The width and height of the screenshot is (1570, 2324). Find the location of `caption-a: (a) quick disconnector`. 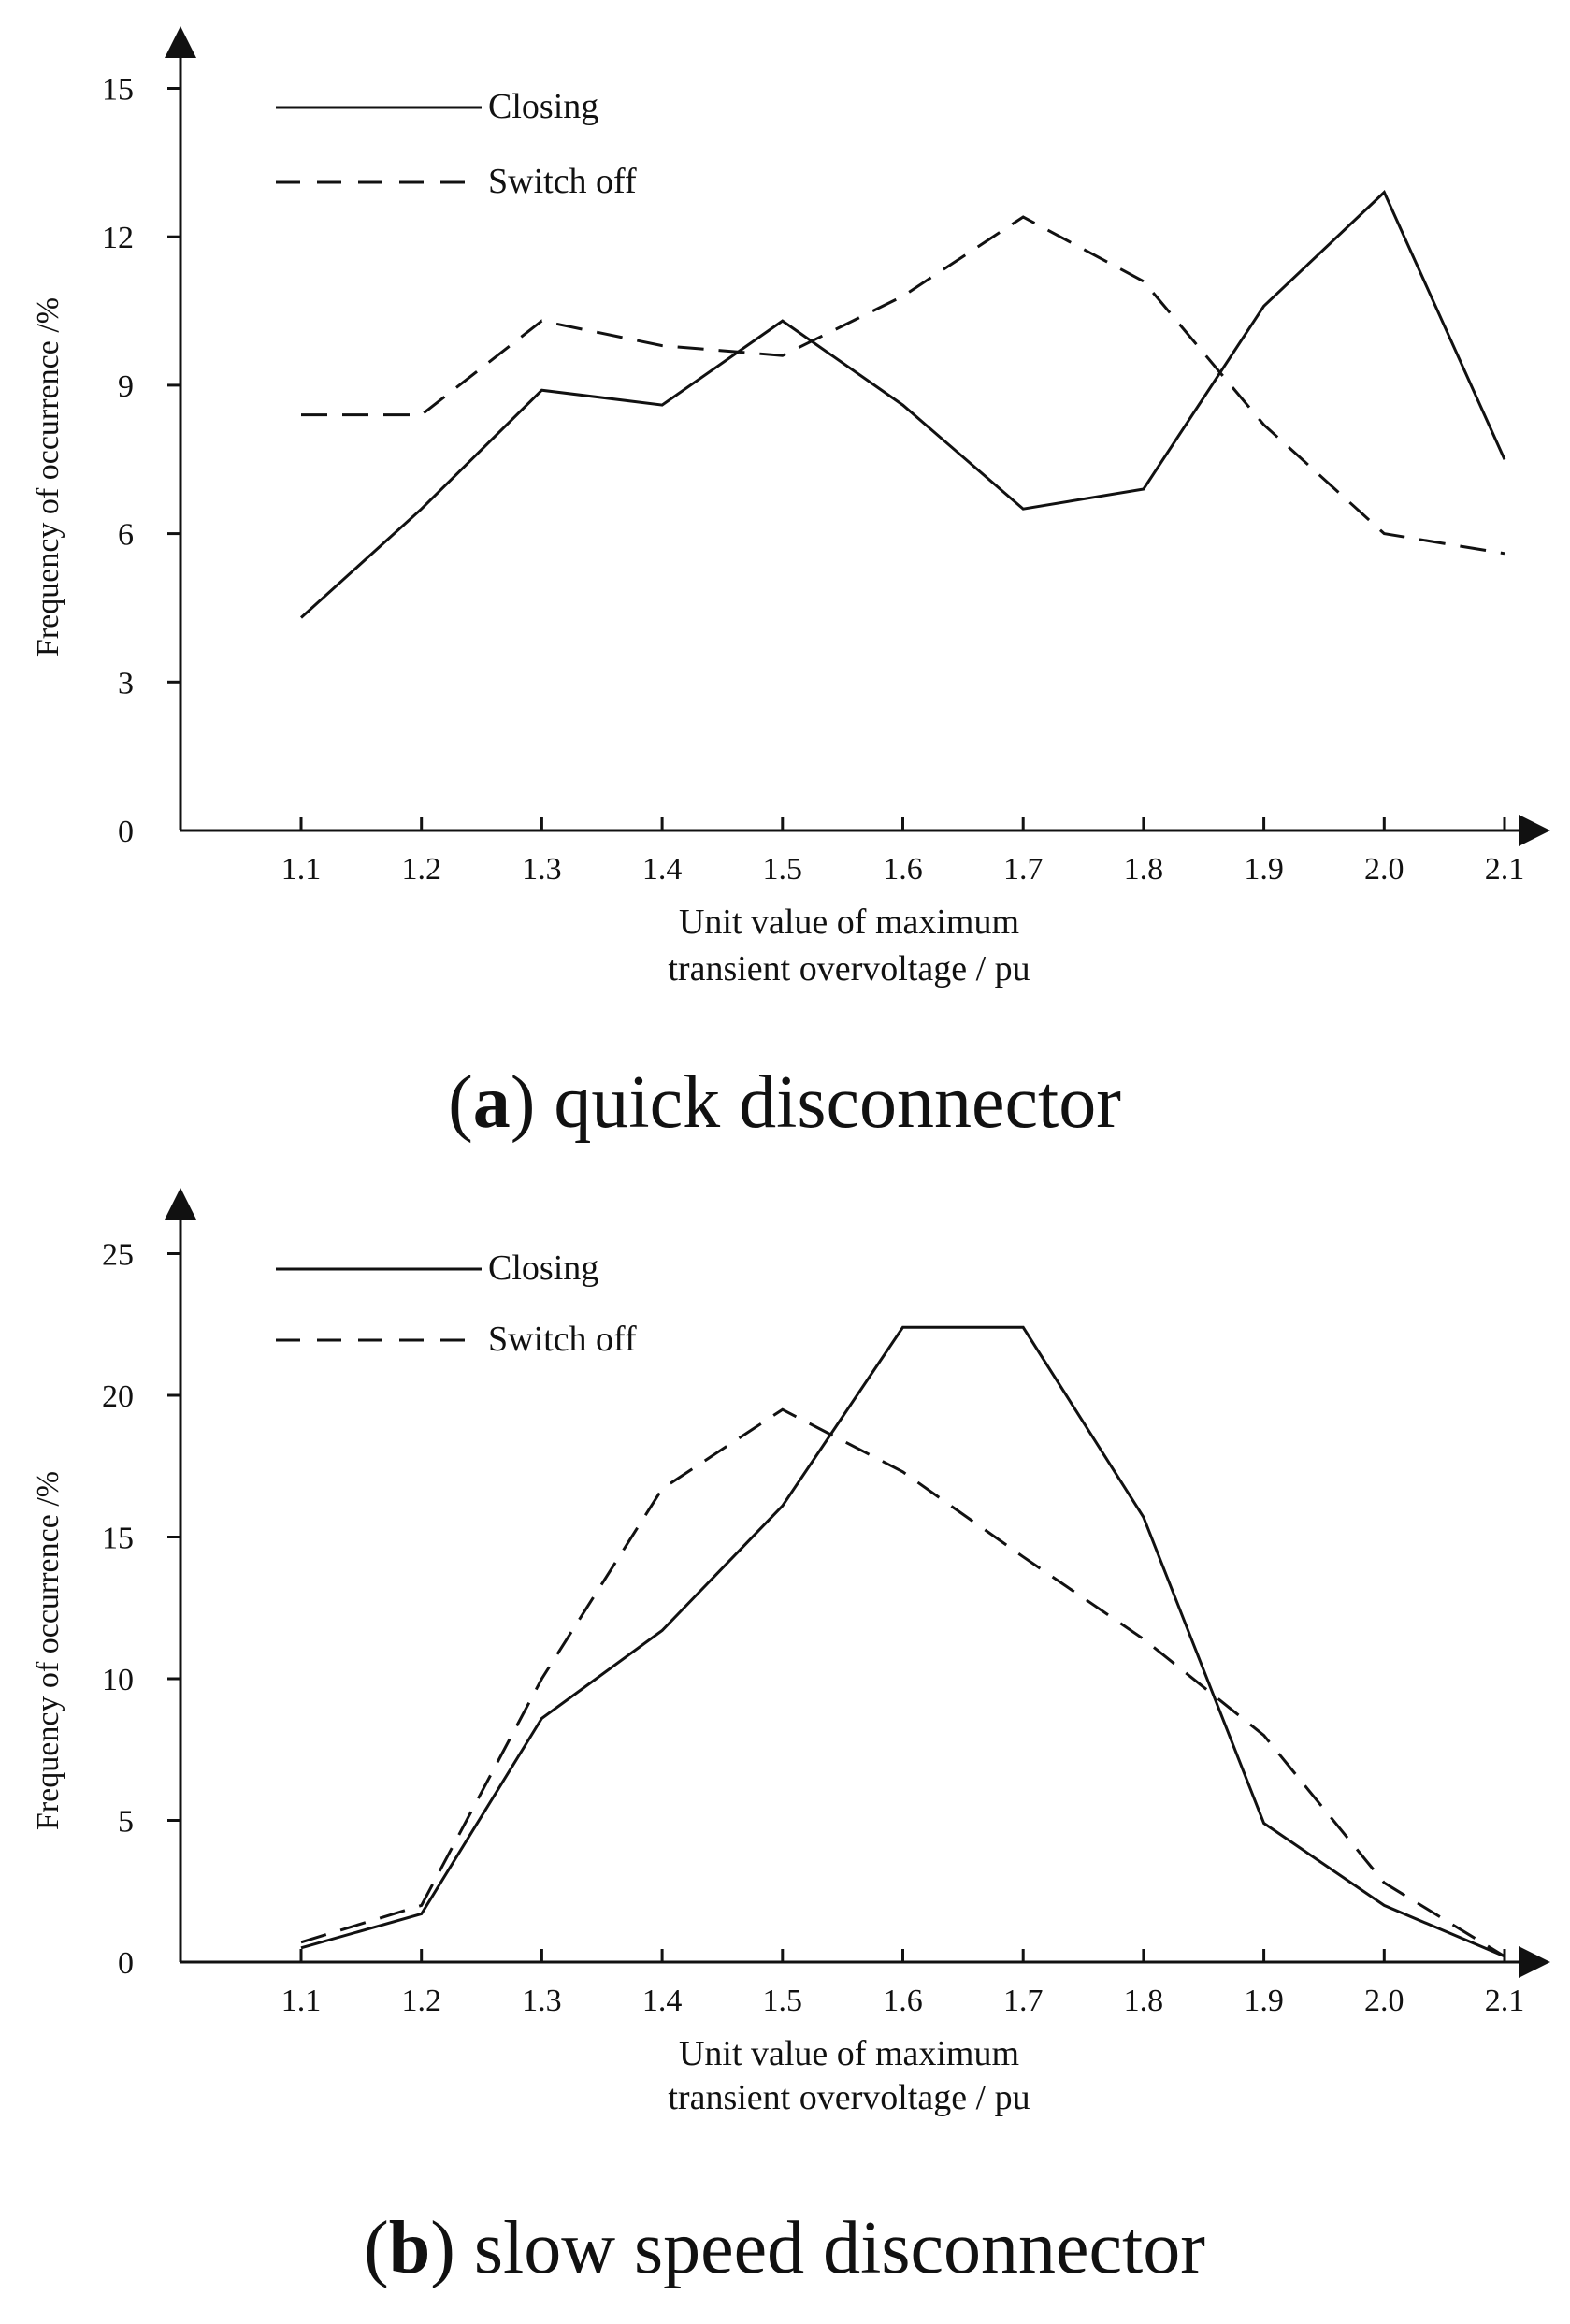

caption-a: (a) quick disconnector is located at coordinates (785, 1102).